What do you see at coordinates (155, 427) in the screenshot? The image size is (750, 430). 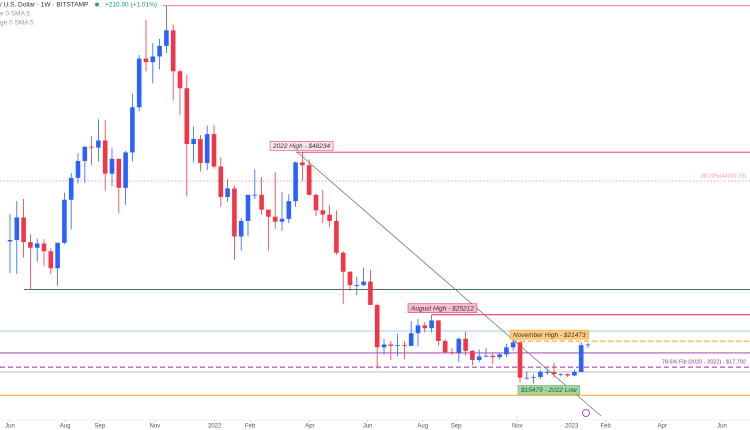 I see `x-tick-label: Nov` at bounding box center [155, 427].